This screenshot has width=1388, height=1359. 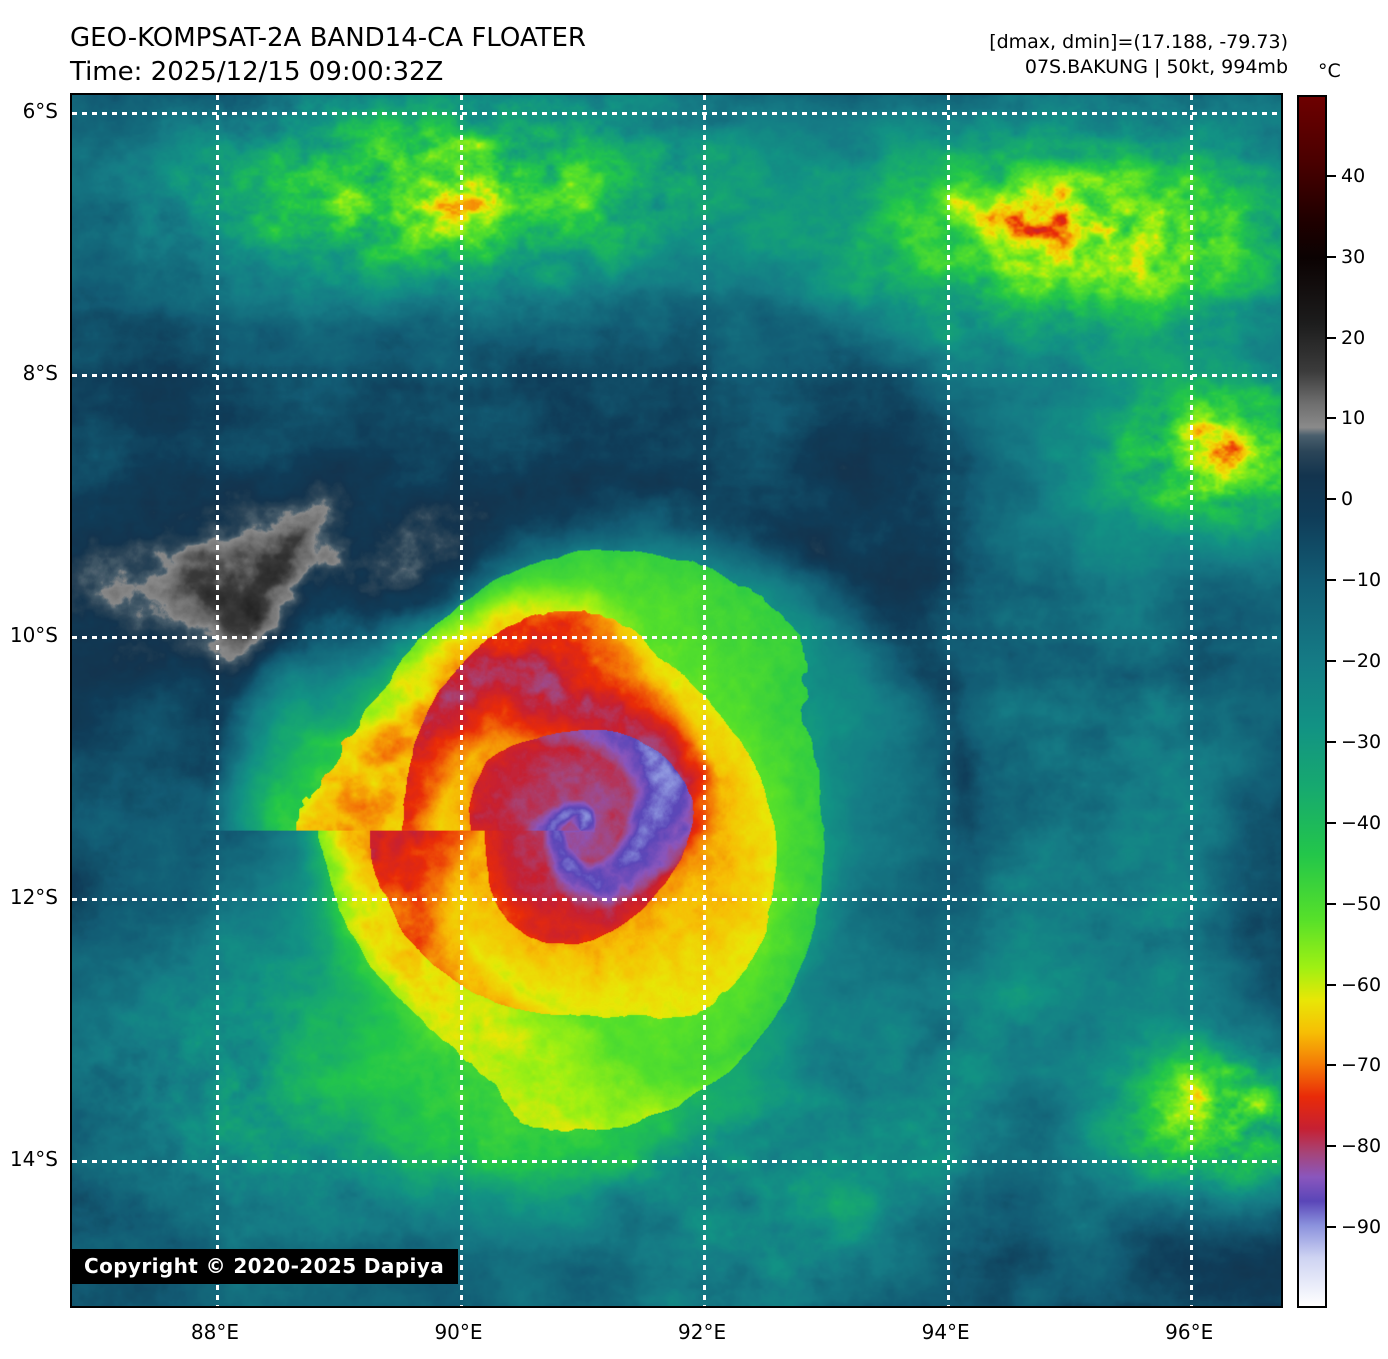 I want to click on y-tick-label: 10°S, so click(x=33, y=635).